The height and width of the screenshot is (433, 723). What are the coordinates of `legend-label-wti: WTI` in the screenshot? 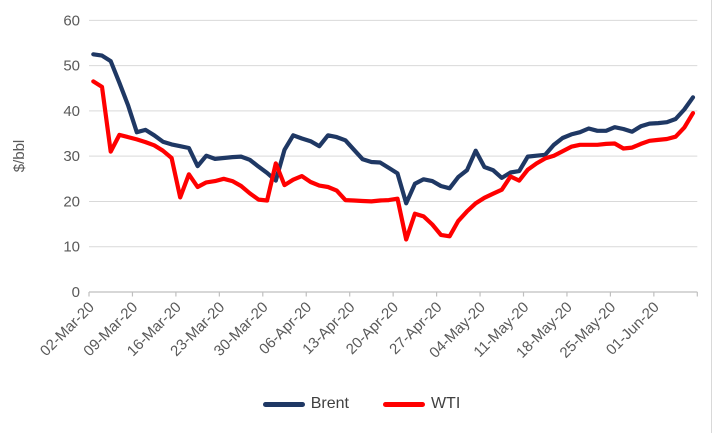 It's located at (445, 403).